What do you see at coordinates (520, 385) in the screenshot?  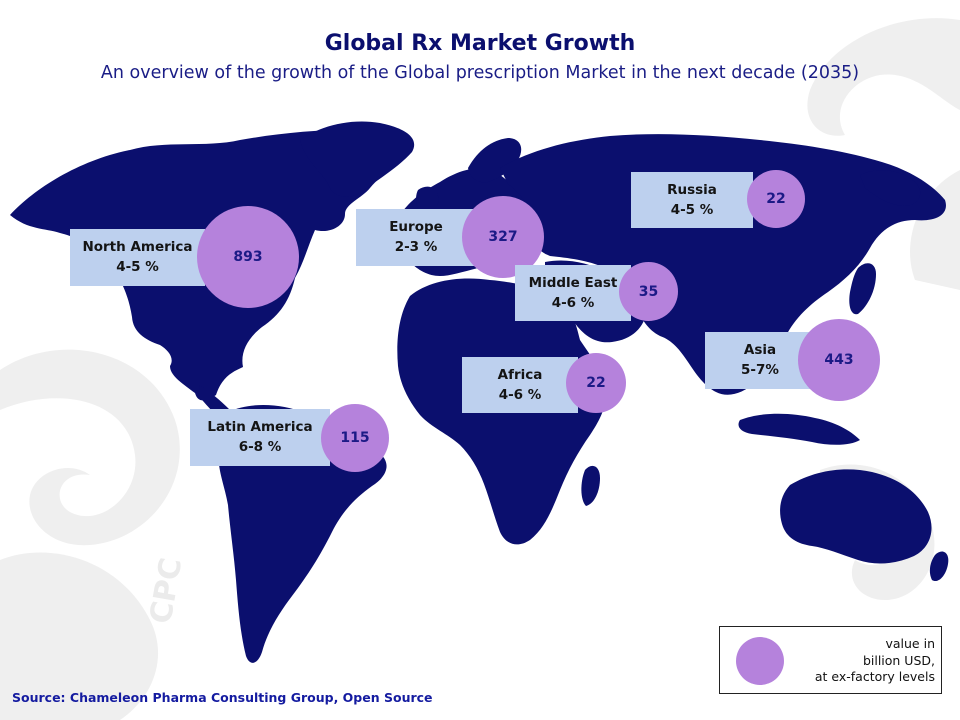 I see `region-label-africa: Africa 4-6 %` at bounding box center [520, 385].